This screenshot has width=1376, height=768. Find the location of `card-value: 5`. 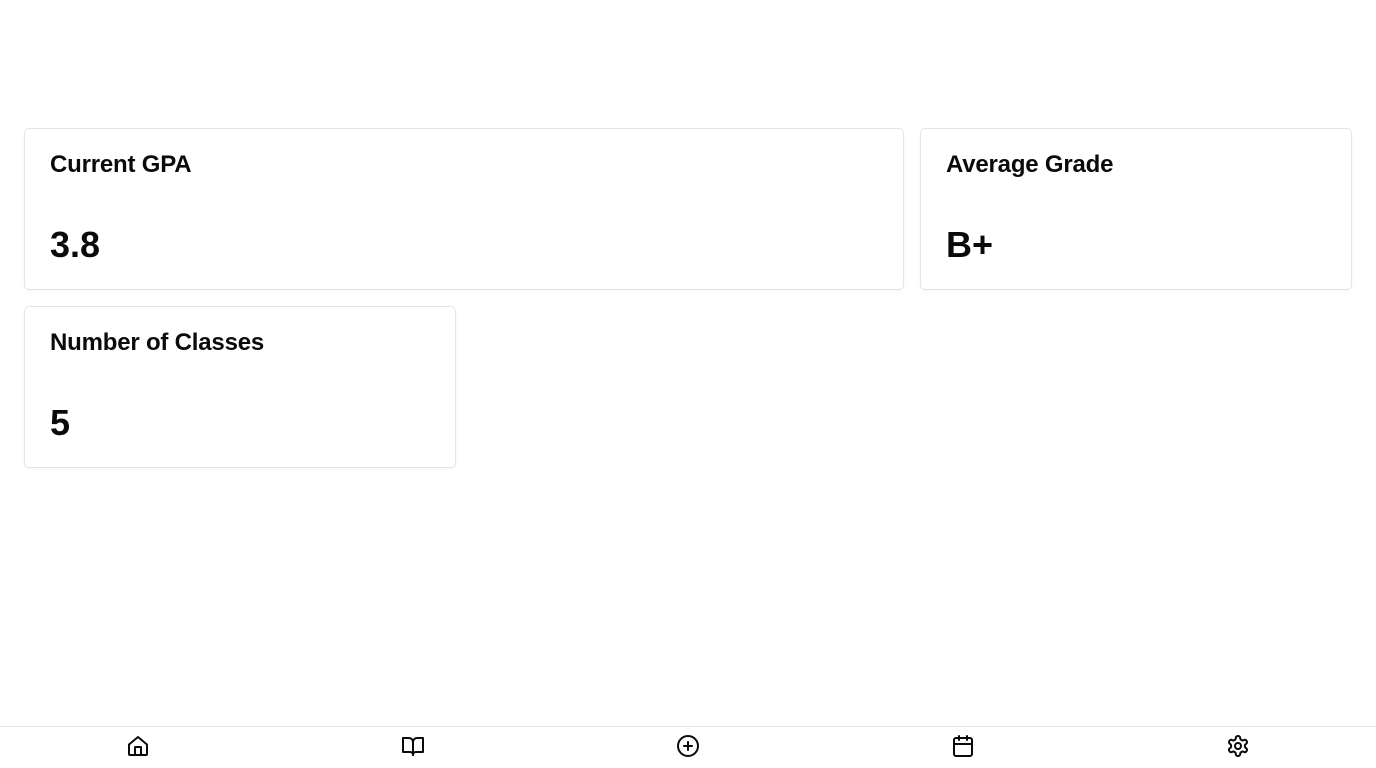

card-value: 5 is located at coordinates (60, 422).